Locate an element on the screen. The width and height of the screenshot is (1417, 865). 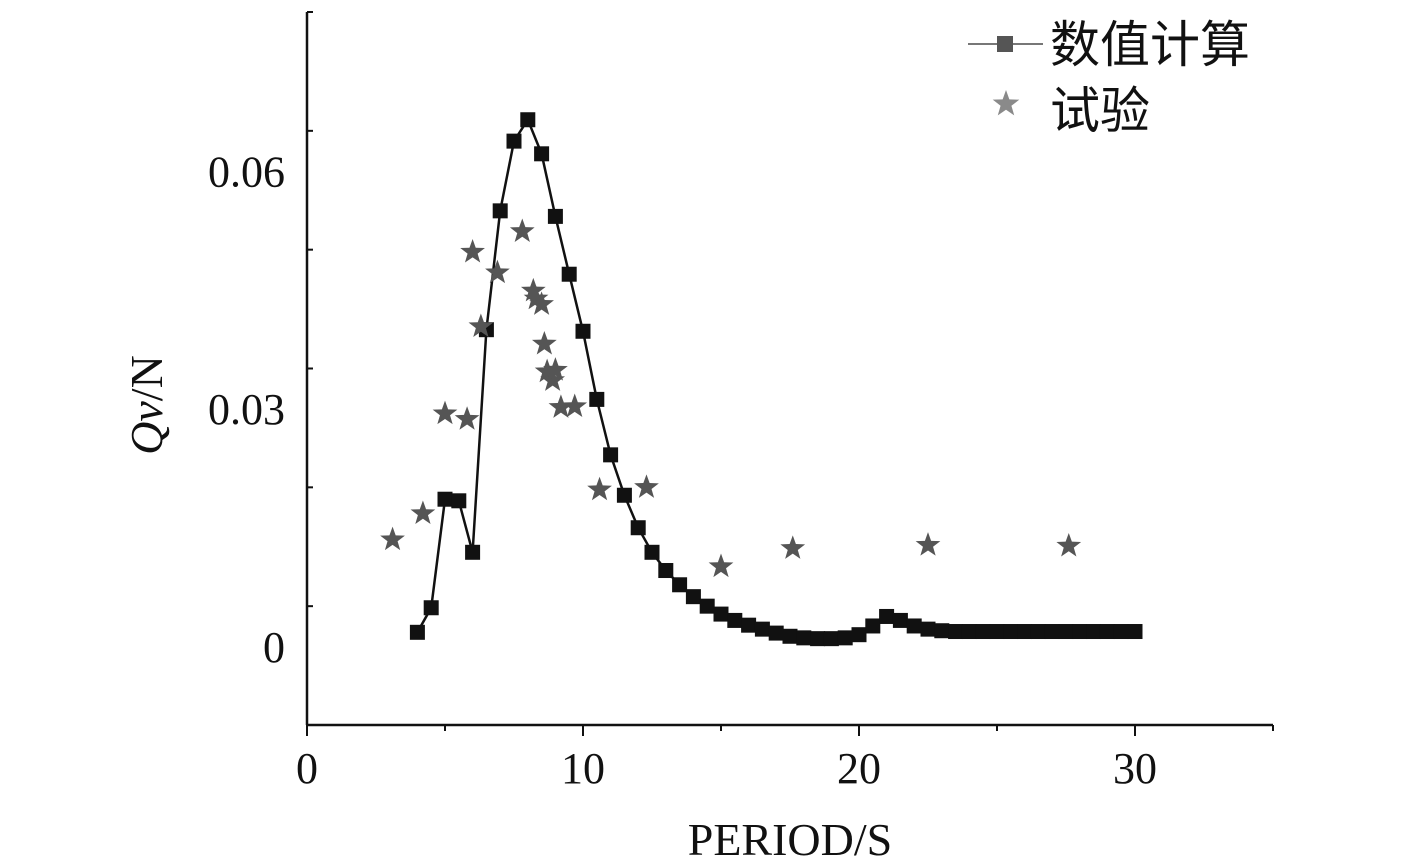
y-axis-title-unit: /N is located at coordinates (146, 378).